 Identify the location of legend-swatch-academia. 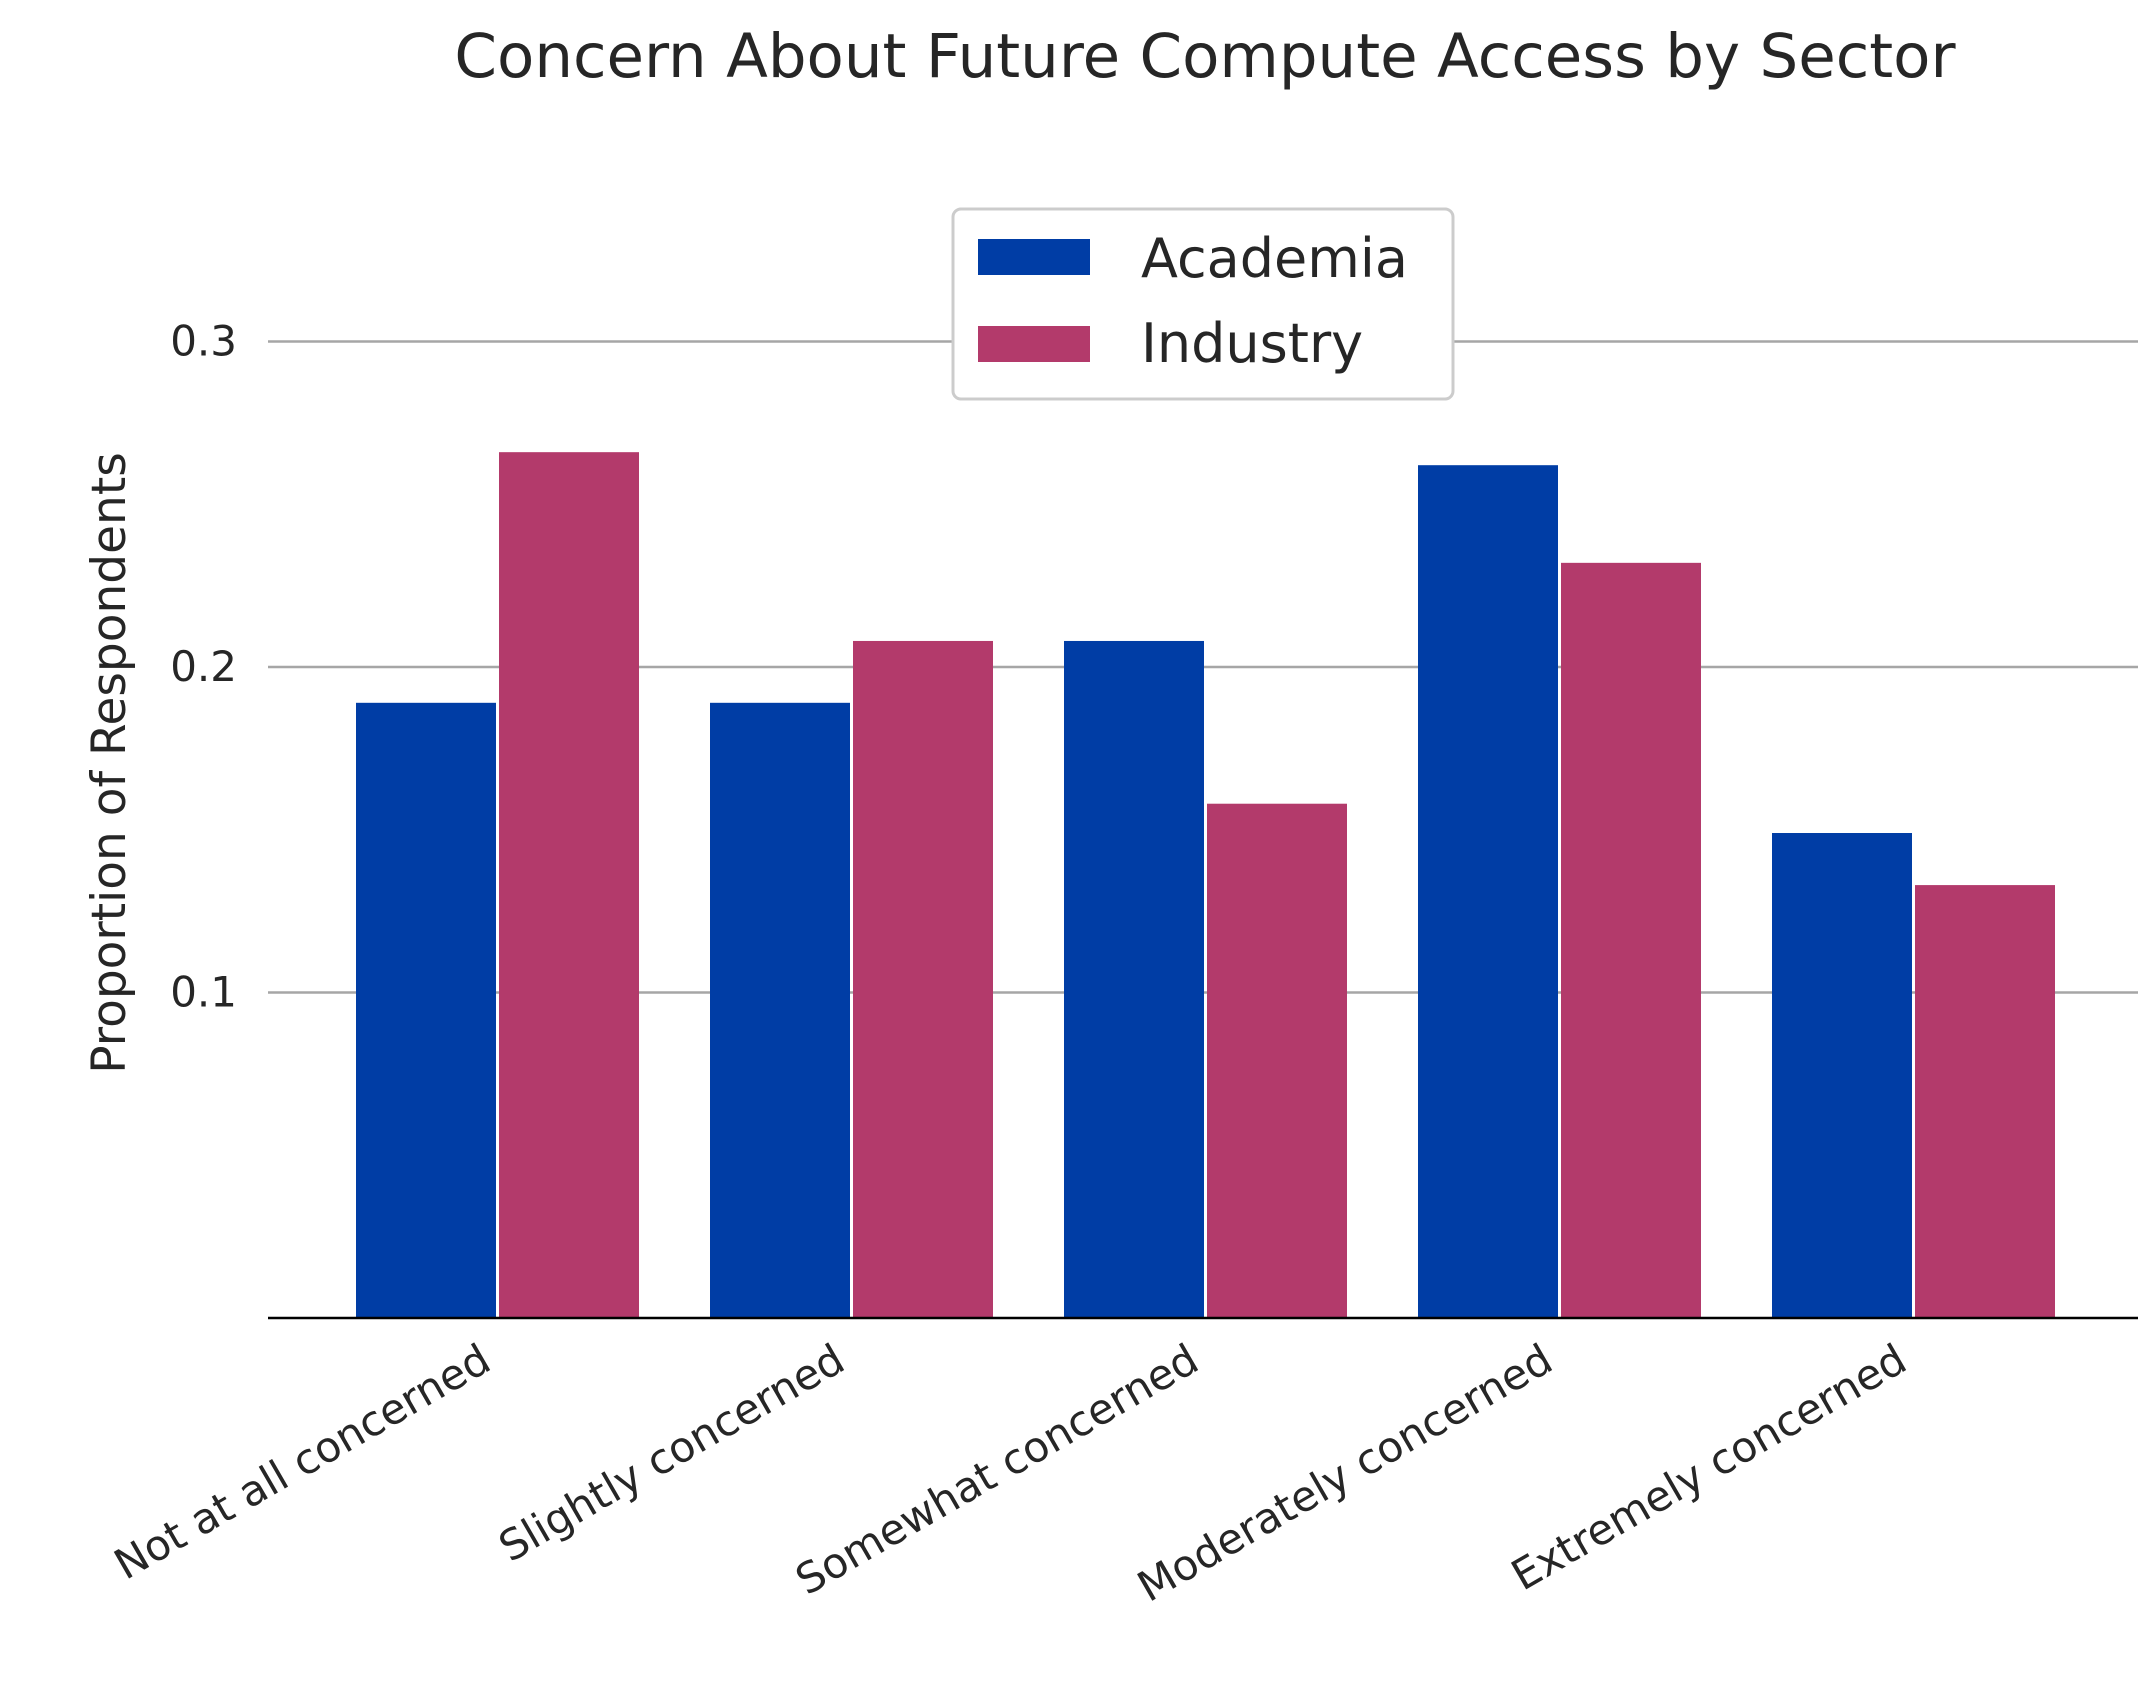
(1034, 257).